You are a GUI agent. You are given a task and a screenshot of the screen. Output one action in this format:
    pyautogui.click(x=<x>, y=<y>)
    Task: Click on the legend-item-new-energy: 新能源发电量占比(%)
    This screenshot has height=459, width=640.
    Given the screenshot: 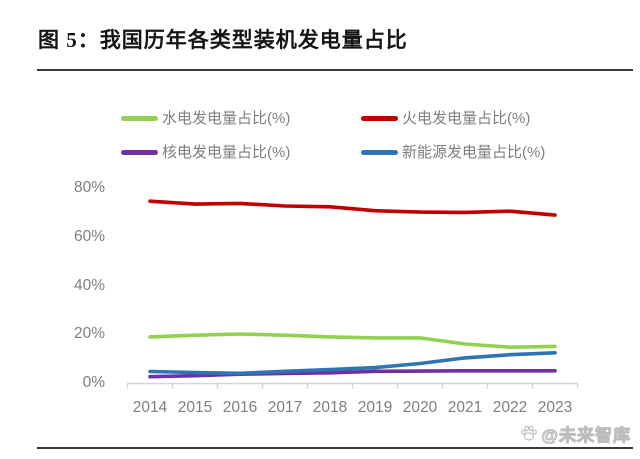 What is the action you would take?
    pyautogui.click(x=453, y=152)
    